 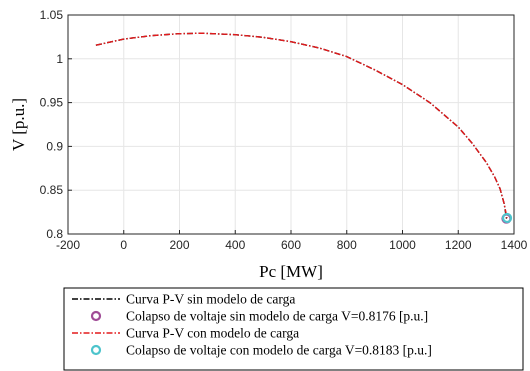 I want to click on y-tick-label: 0.95, so click(x=52, y=103).